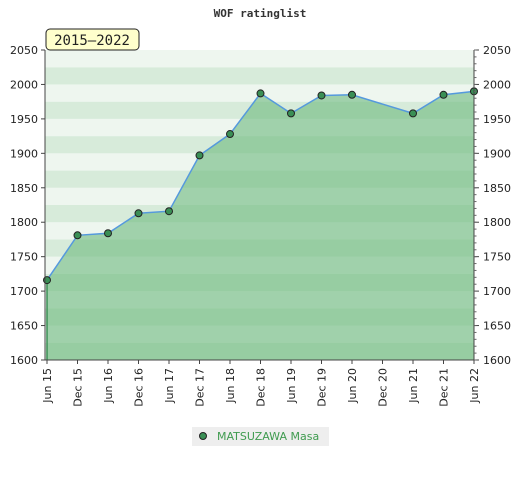 The width and height of the screenshot is (520, 480). Describe the element at coordinates (260, 13) in the screenshot. I see `chart-title: WOF ratinglist` at that location.